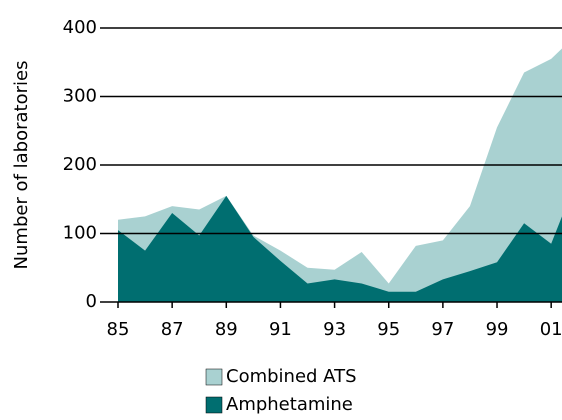 This screenshot has height=420, width=562. Describe the element at coordinates (291, 376) in the screenshot. I see `legend-label: Combined ATS` at that location.